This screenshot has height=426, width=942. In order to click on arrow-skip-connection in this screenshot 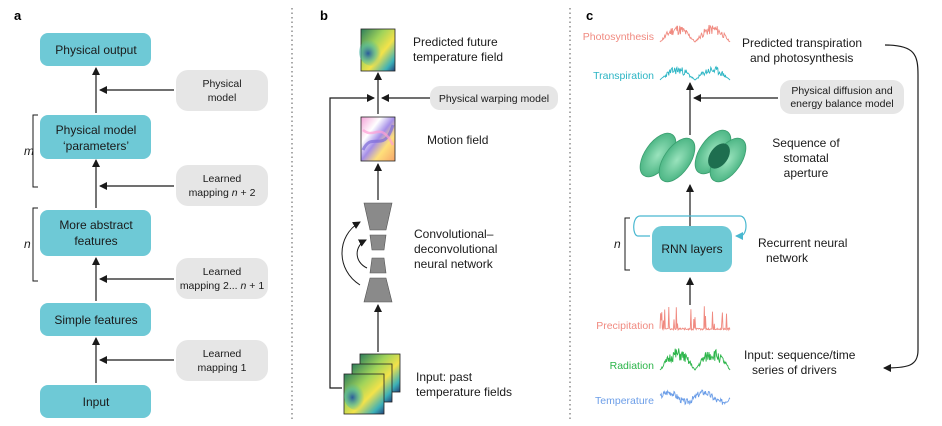, I will do `click(352, 241)`.